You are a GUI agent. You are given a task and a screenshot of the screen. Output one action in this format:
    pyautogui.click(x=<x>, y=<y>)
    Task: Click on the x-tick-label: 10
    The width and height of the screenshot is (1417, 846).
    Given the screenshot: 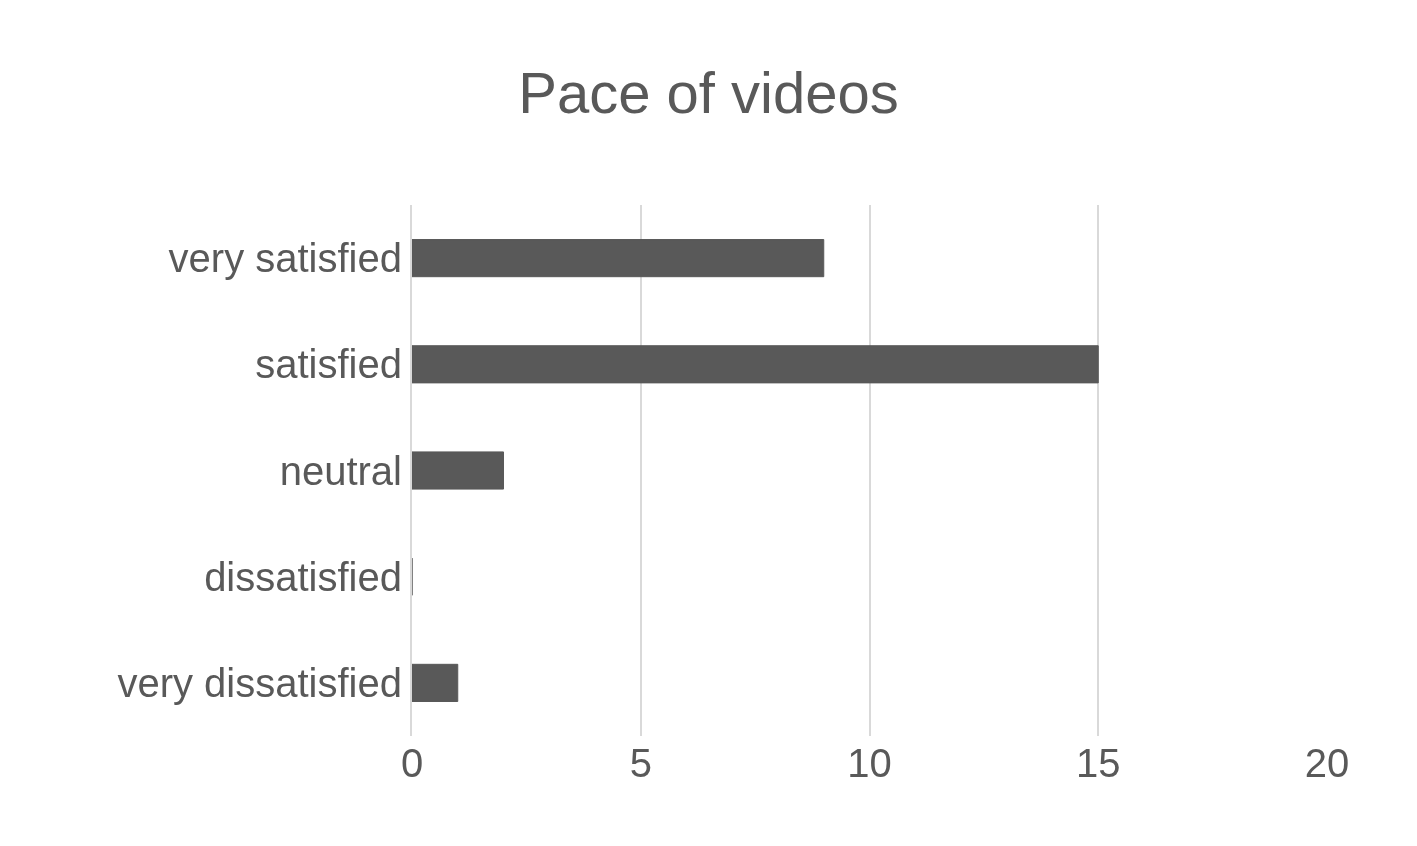 What is the action you would take?
    pyautogui.click(x=869, y=763)
    